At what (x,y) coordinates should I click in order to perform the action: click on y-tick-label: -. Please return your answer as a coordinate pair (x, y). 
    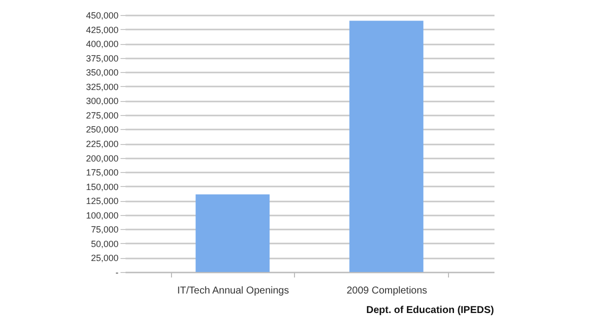
    Looking at the image, I should click on (117, 273).